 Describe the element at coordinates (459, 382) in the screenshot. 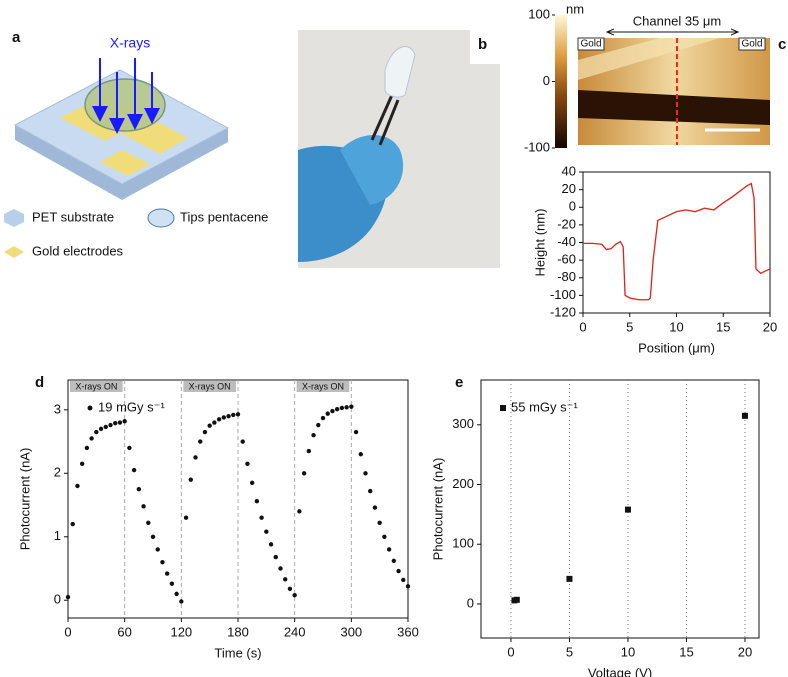

I see `panel-letter: e` at that location.